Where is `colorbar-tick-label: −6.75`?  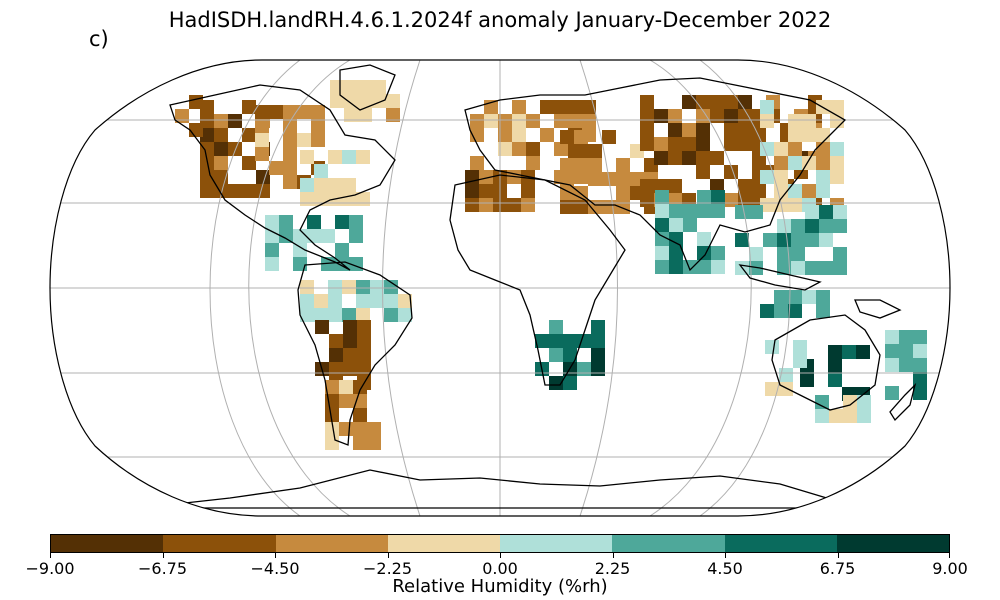
colorbar-tick-label: −6.75 is located at coordinates (162, 568).